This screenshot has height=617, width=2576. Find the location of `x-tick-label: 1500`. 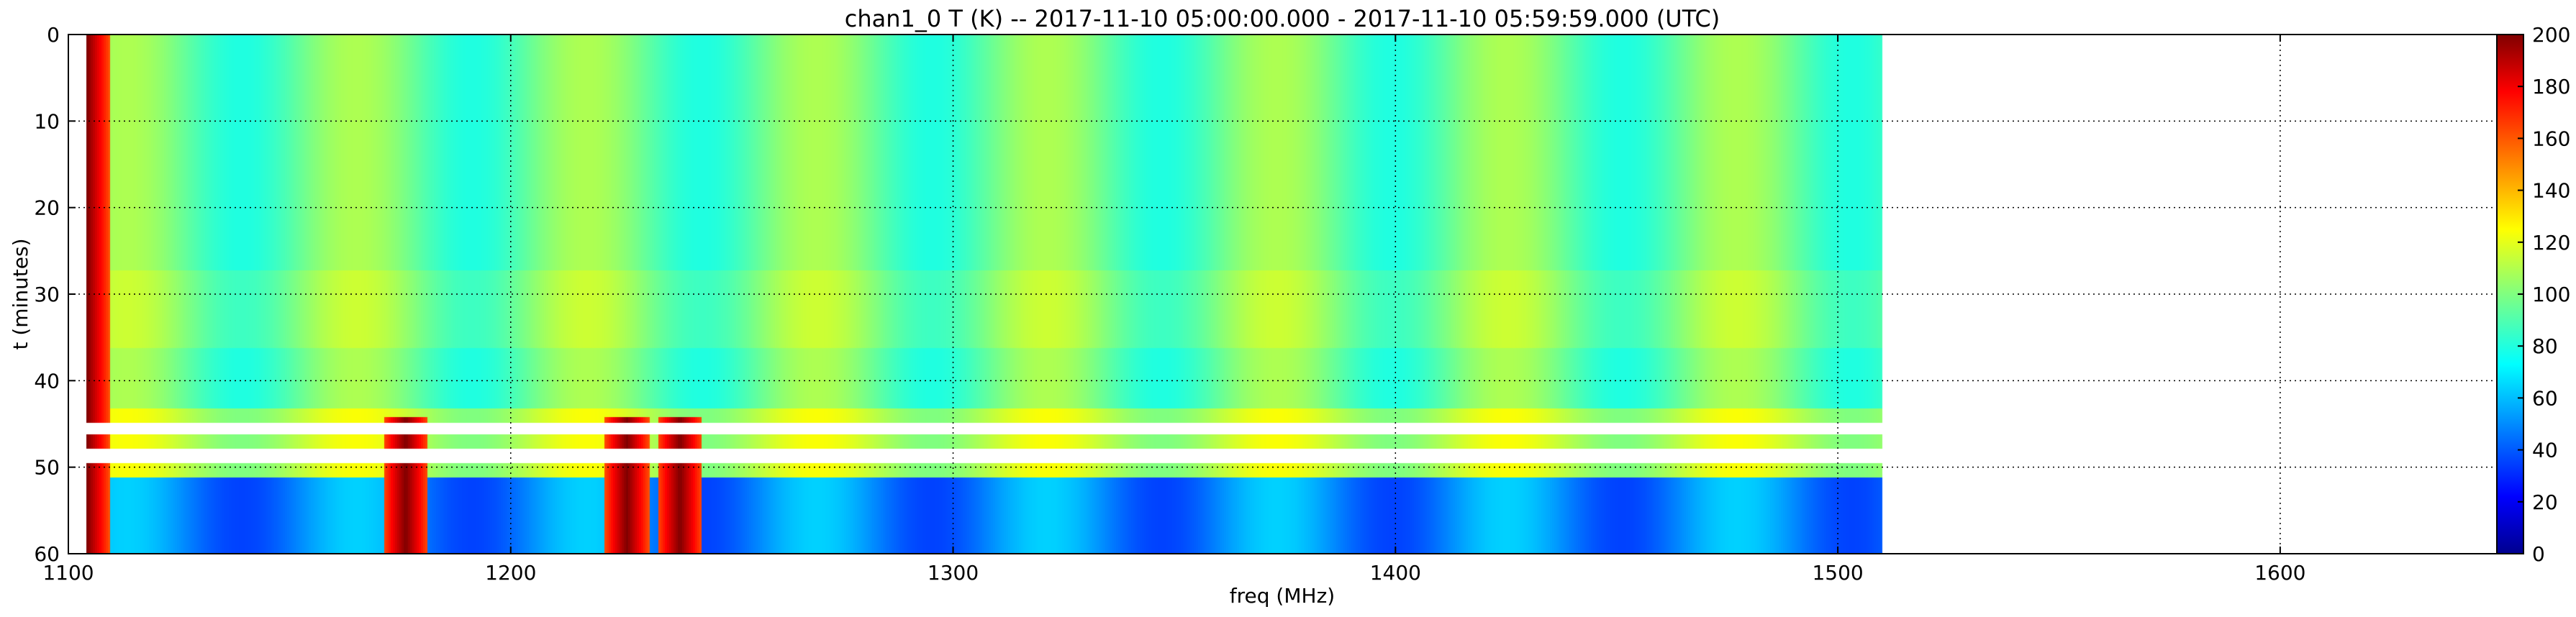

x-tick-label: 1500 is located at coordinates (1837, 573).